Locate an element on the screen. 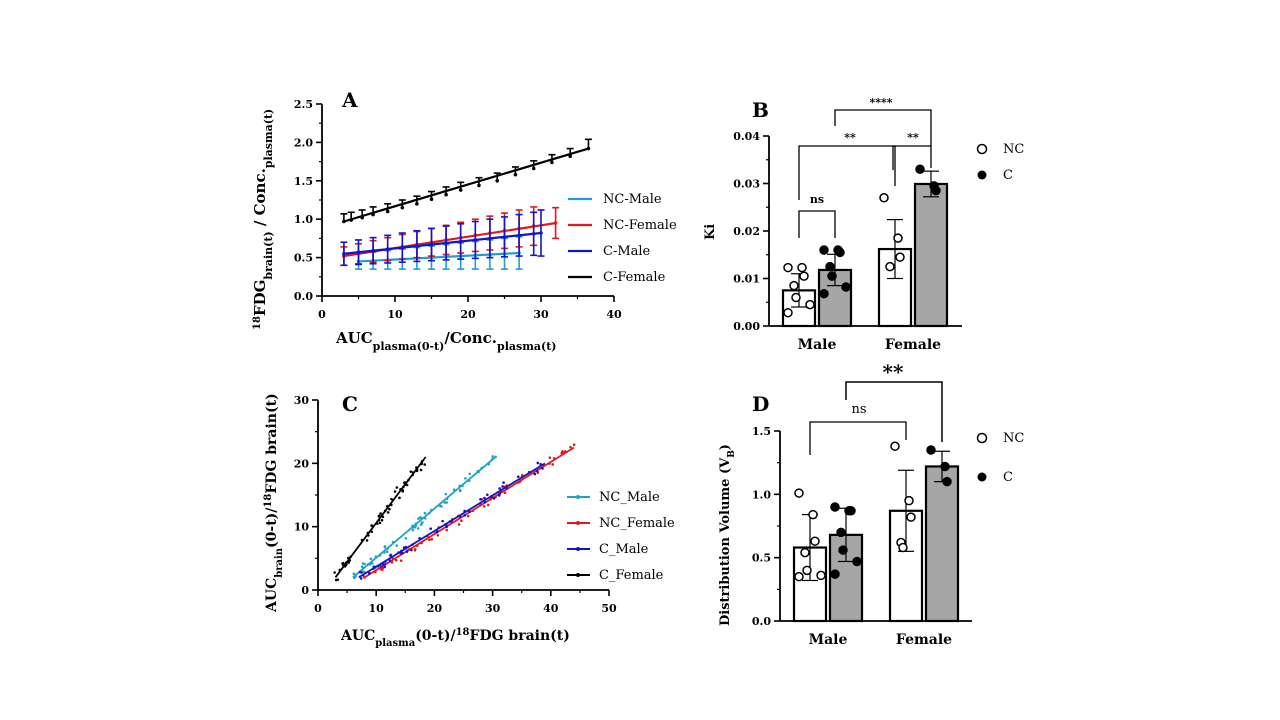 Image resolution: width=1280 pixels, height=720 pixels. panel-b-significance: ns** ****** is located at coordinates (865, 167).